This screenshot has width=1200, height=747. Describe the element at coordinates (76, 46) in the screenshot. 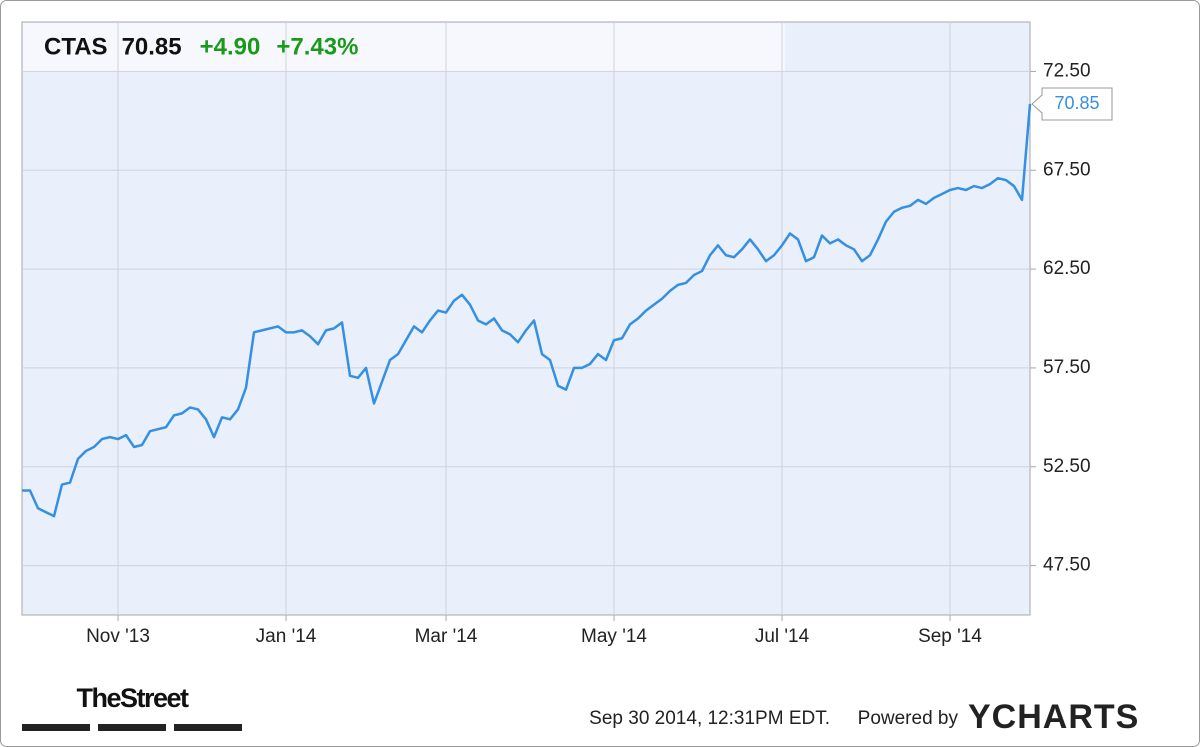

I see `symbol: CTAS` at that location.